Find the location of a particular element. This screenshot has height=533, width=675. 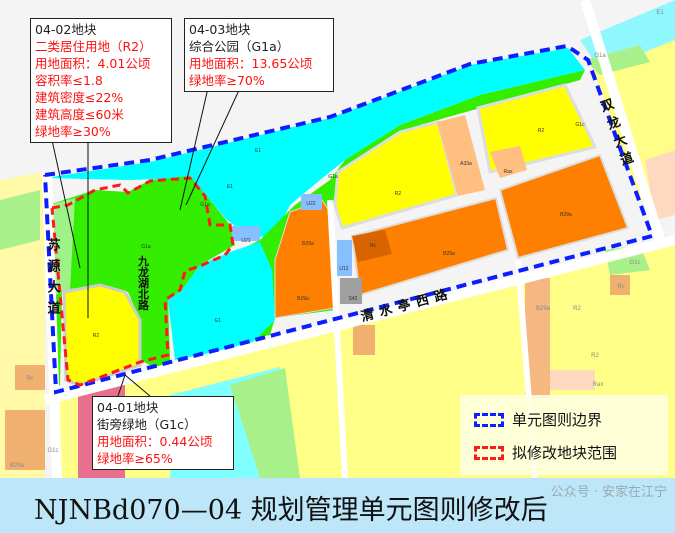

road-label-jiulonghu: 九龙湖北路 is located at coordinates (144, 282).